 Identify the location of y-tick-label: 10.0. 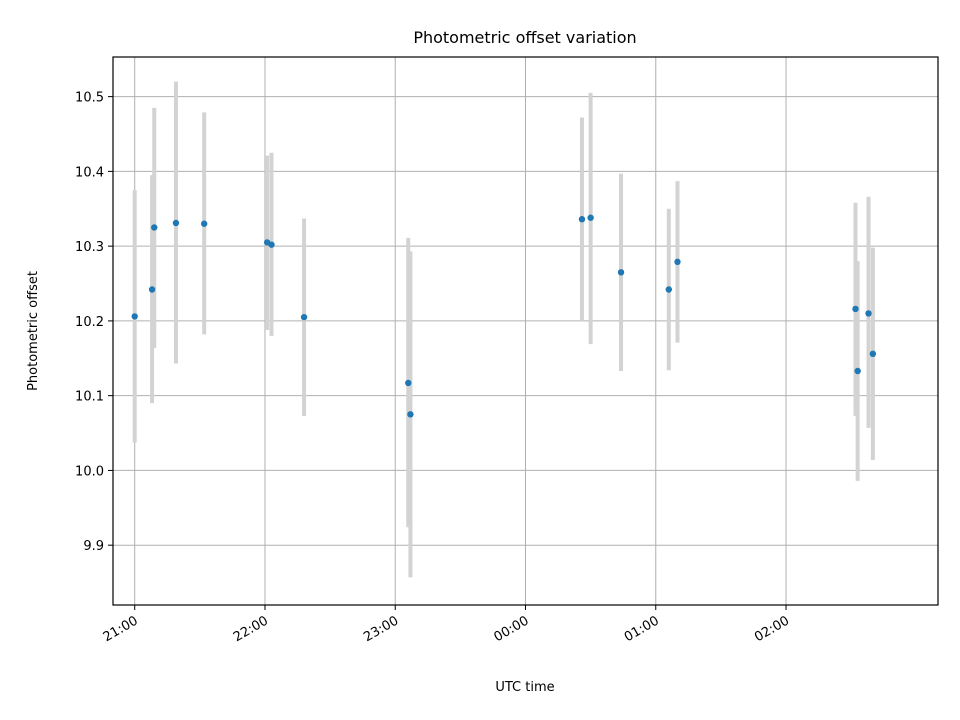
(89, 471).